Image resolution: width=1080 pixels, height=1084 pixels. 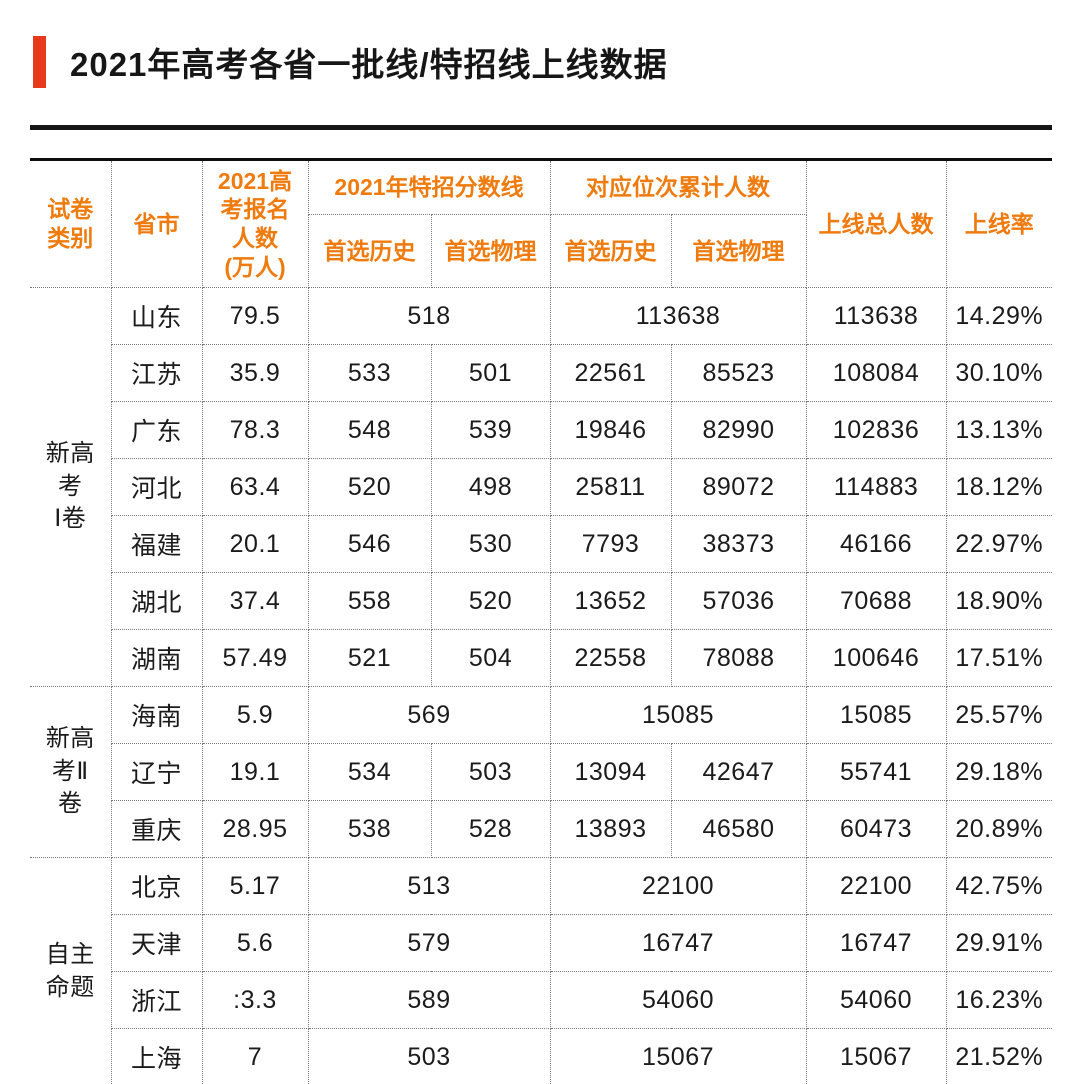 What do you see at coordinates (157, 1056) in the screenshot?
I see `cell-province: 上海` at bounding box center [157, 1056].